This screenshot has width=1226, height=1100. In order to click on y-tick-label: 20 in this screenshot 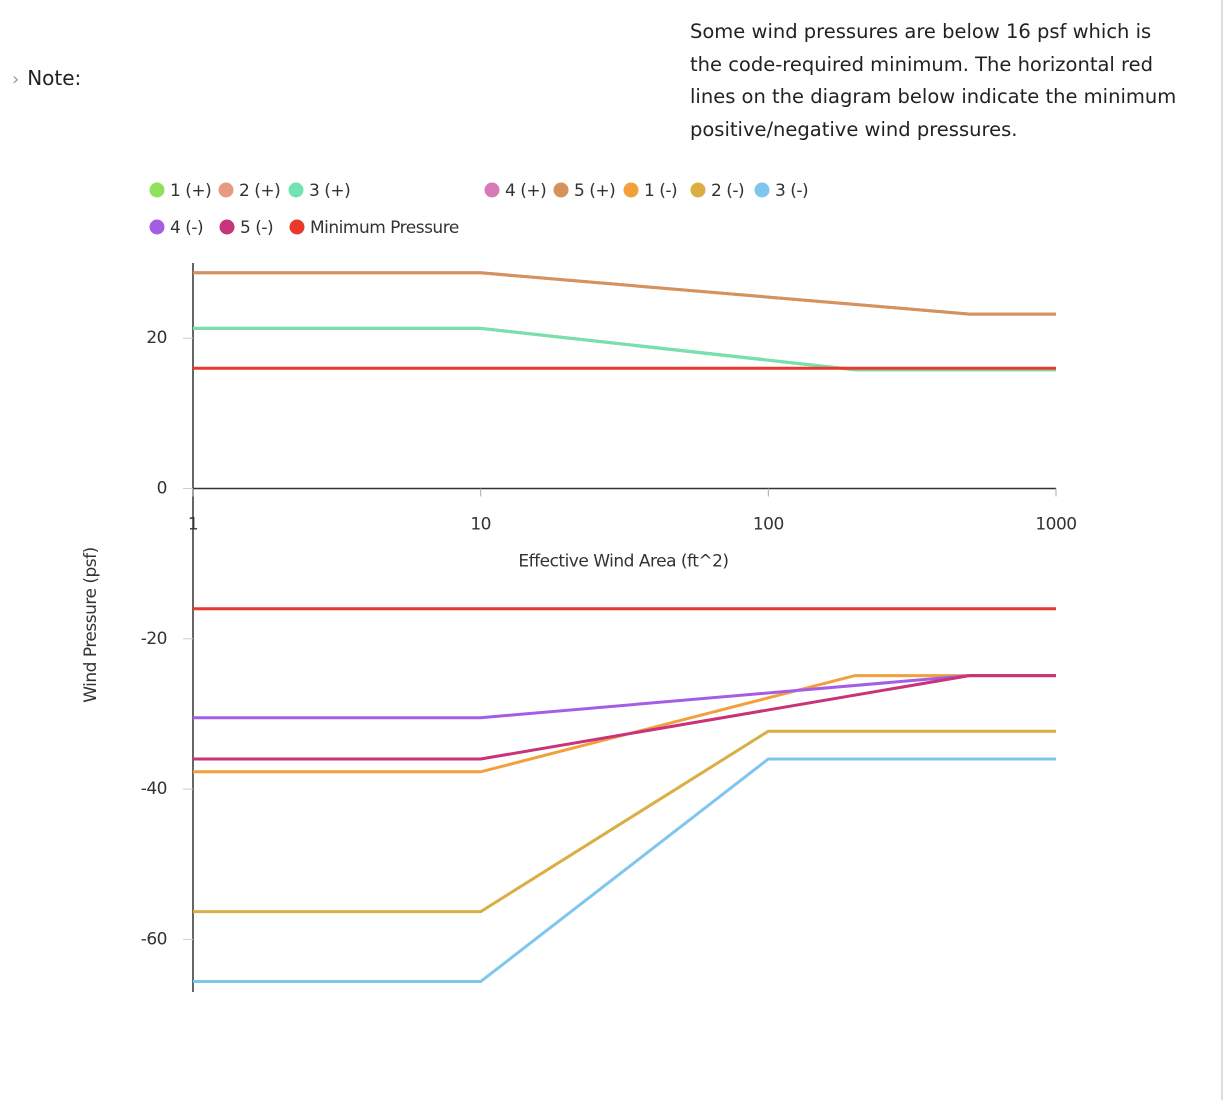, I will do `click(156, 338)`.